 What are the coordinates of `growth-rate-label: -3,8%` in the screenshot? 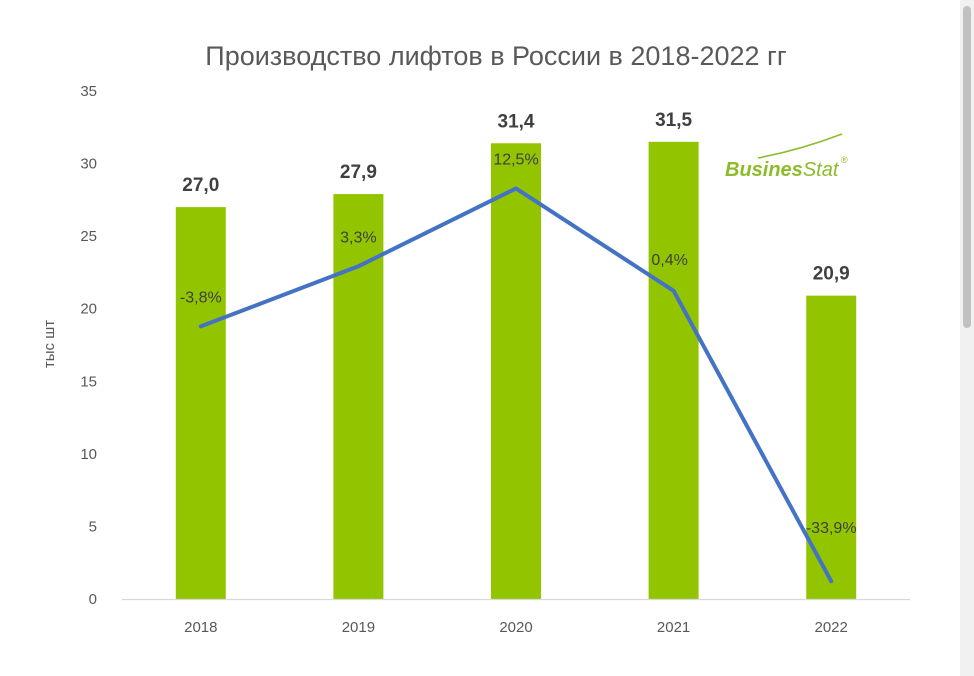 It's located at (201, 297).